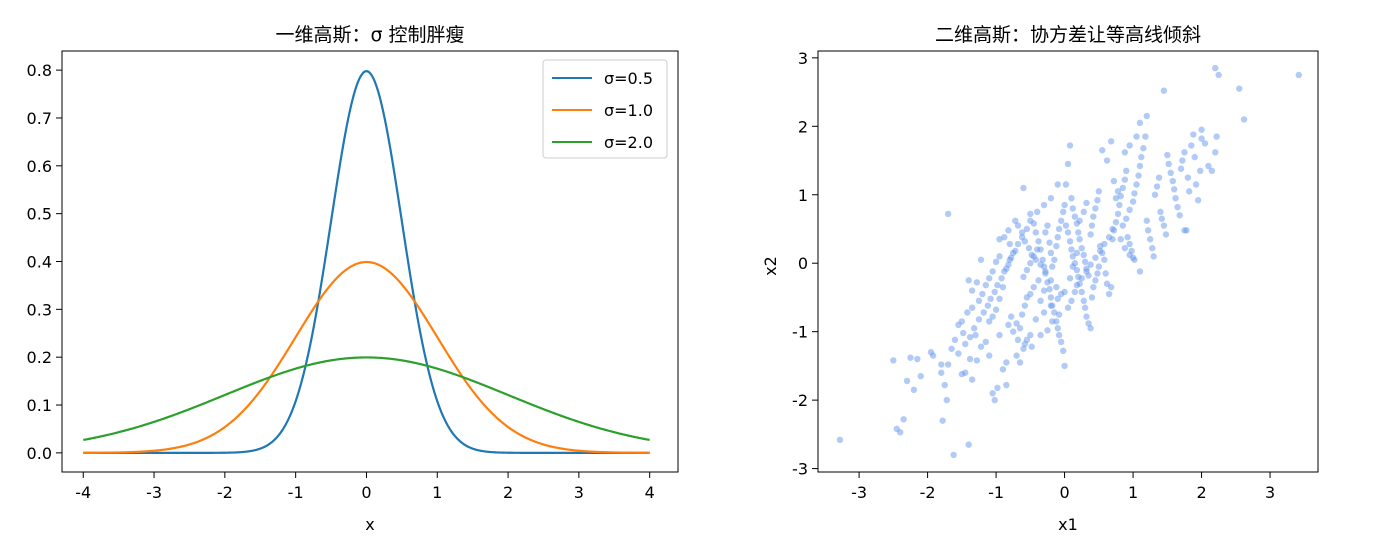  Describe the element at coordinates (803, 58) in the screenshot. I see `y-tick-label: 3` at that location.